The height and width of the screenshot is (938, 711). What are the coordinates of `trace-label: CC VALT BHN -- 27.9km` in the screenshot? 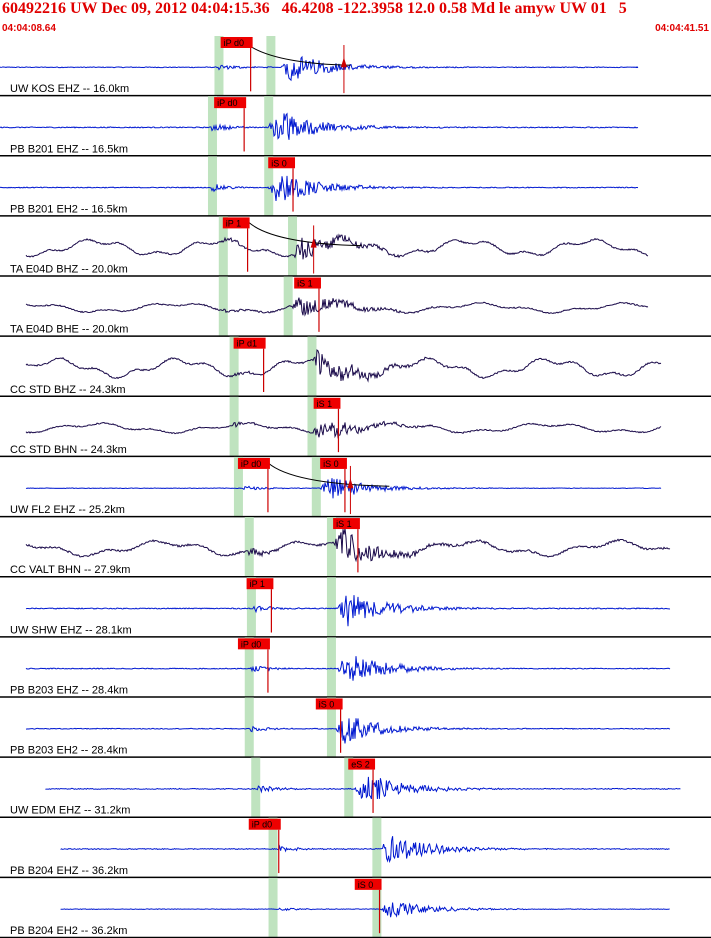 It's located at (70, 570).